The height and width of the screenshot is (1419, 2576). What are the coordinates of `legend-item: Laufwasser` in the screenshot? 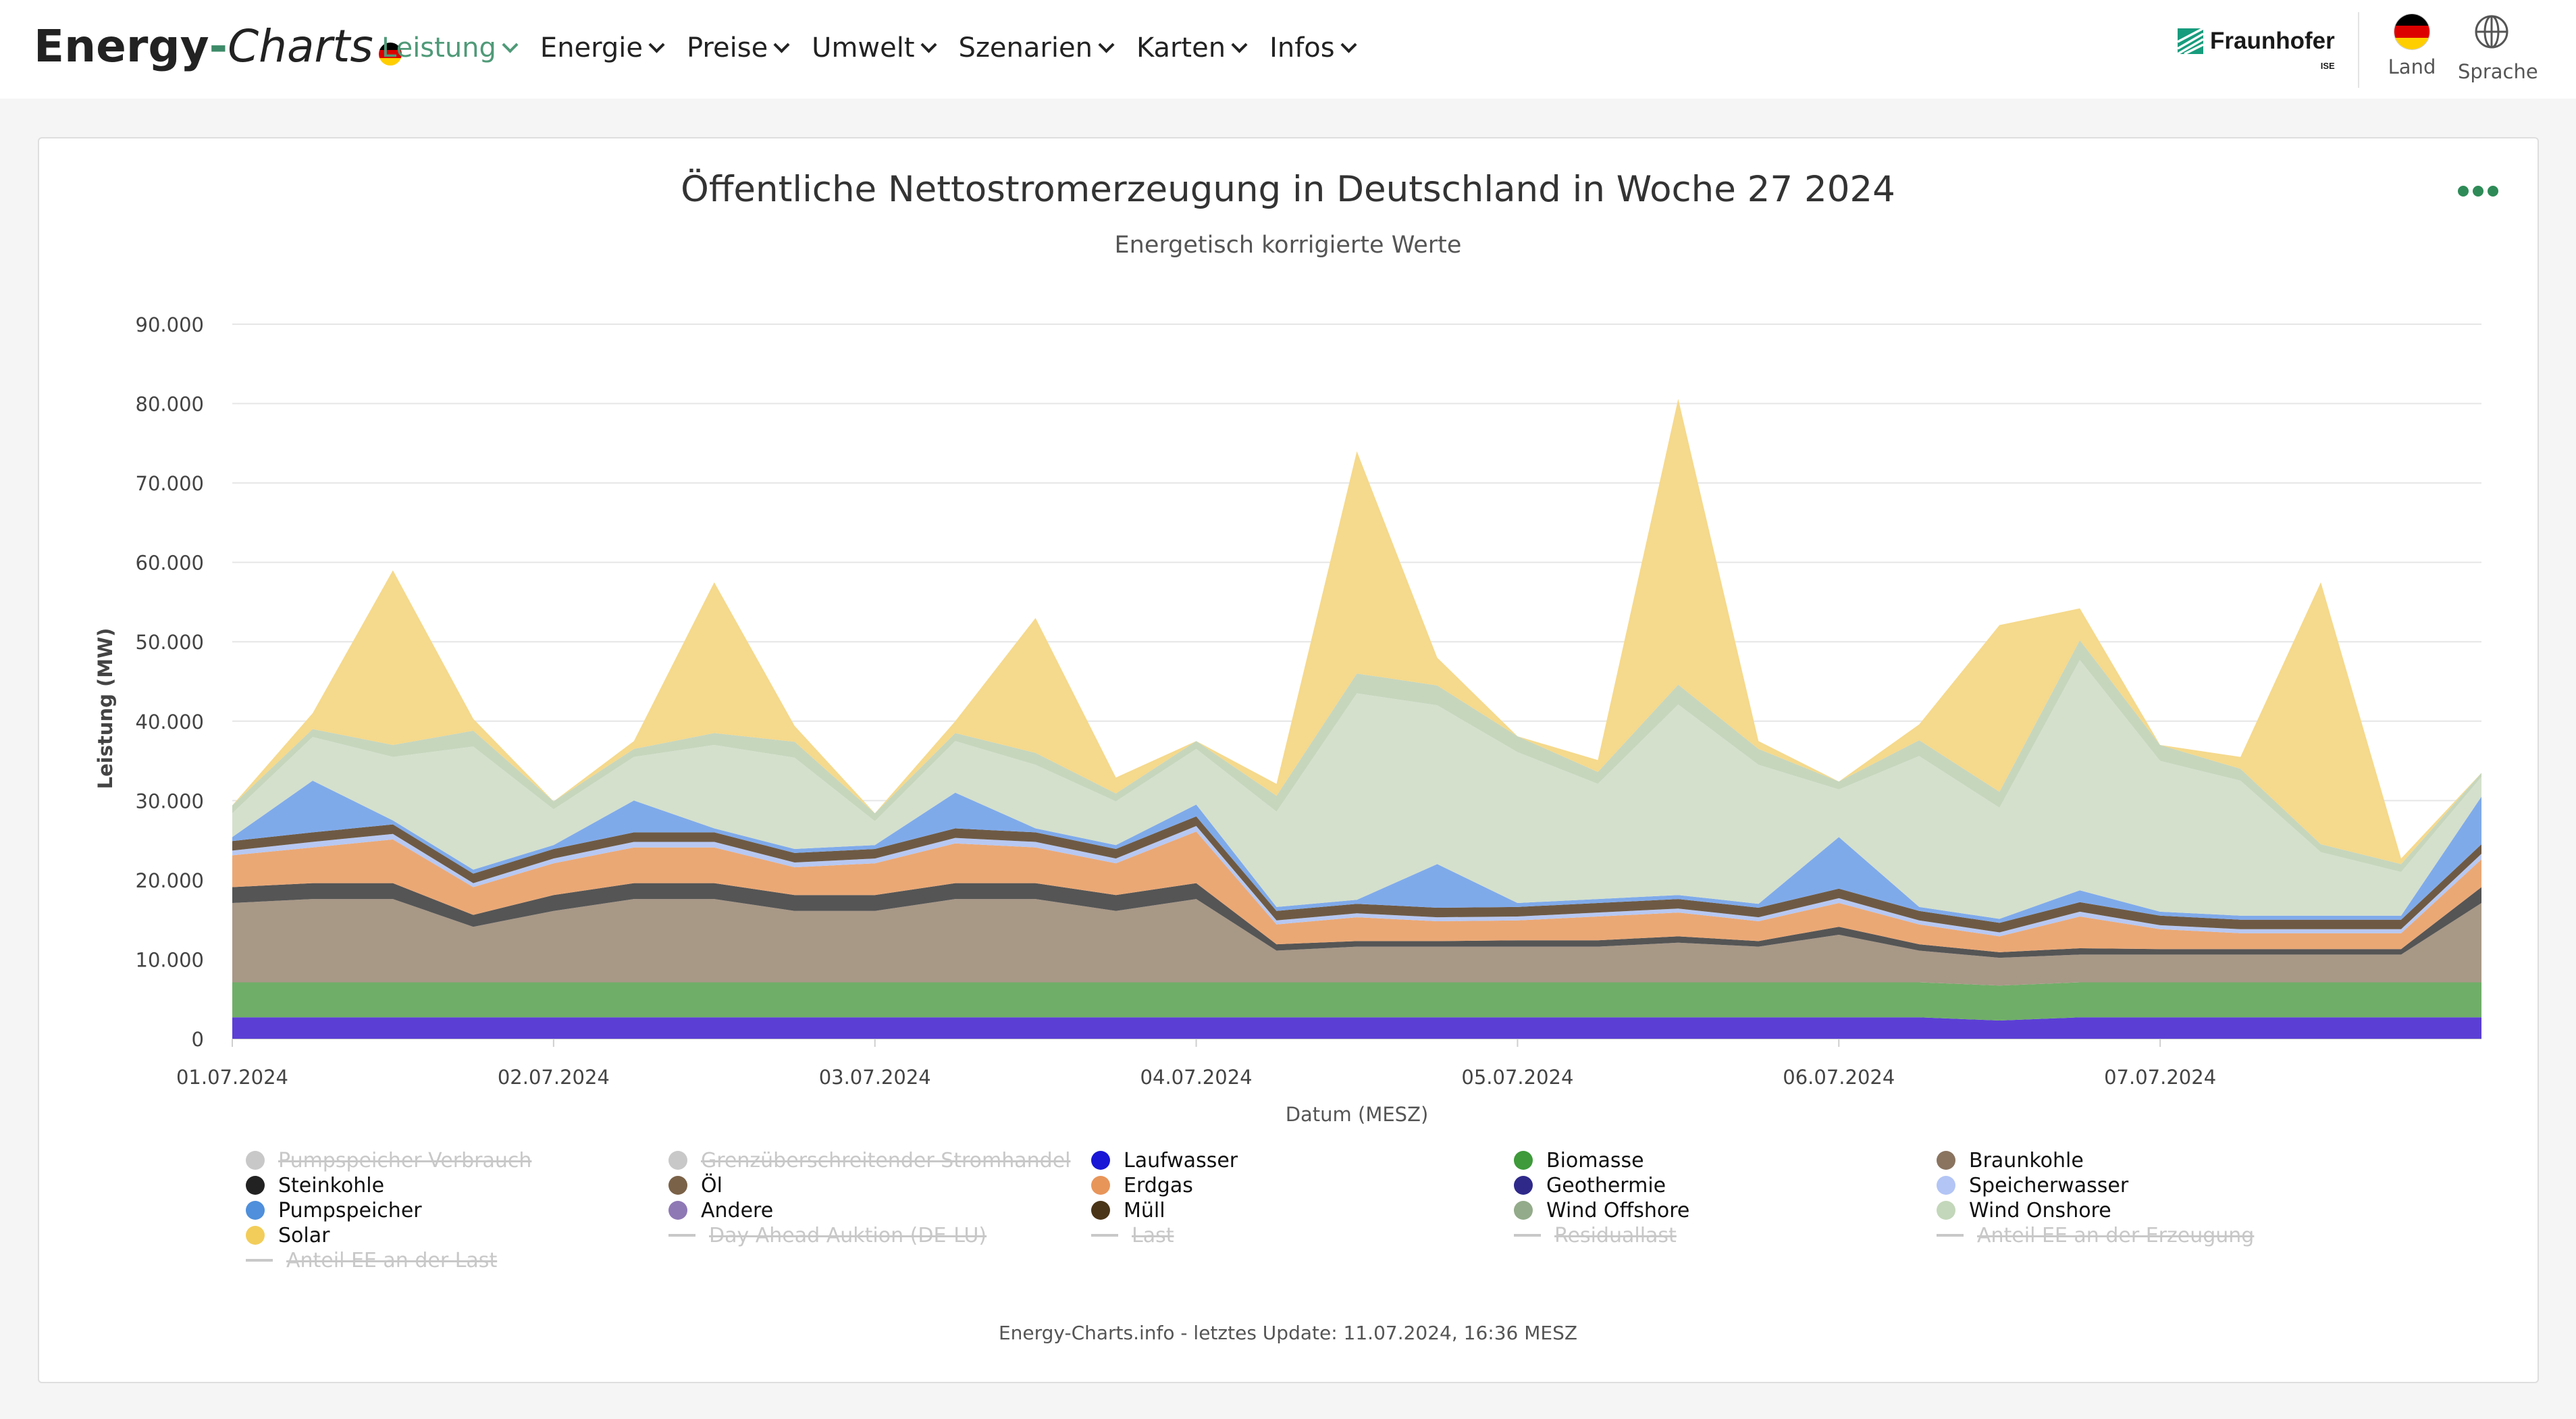 It's located at (1164, 1160).